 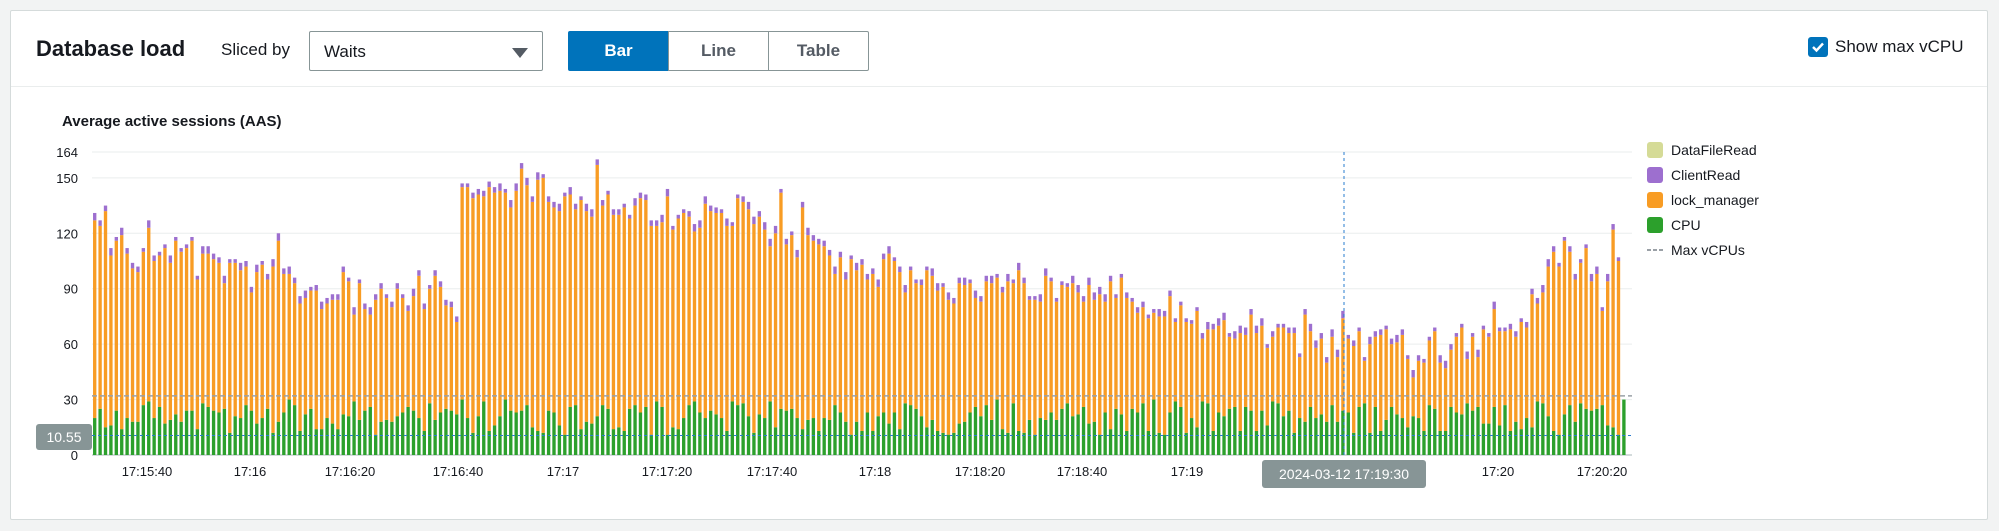 What do you see at coordinates (718, 51) in the screenshot?
I see `line-view-button: Line` at bounding box center [718, 51].